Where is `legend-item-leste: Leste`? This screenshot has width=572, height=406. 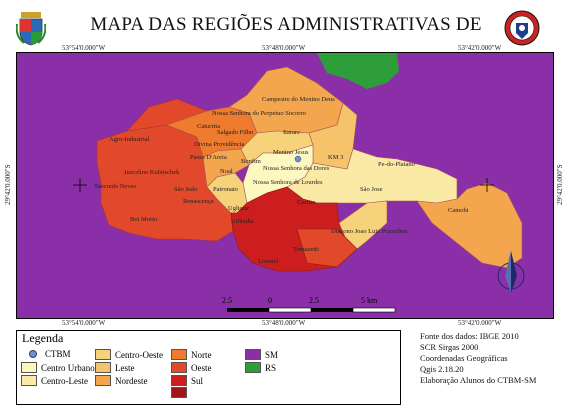
legend-item-leste: Leste is located at coordinates (115, 367).